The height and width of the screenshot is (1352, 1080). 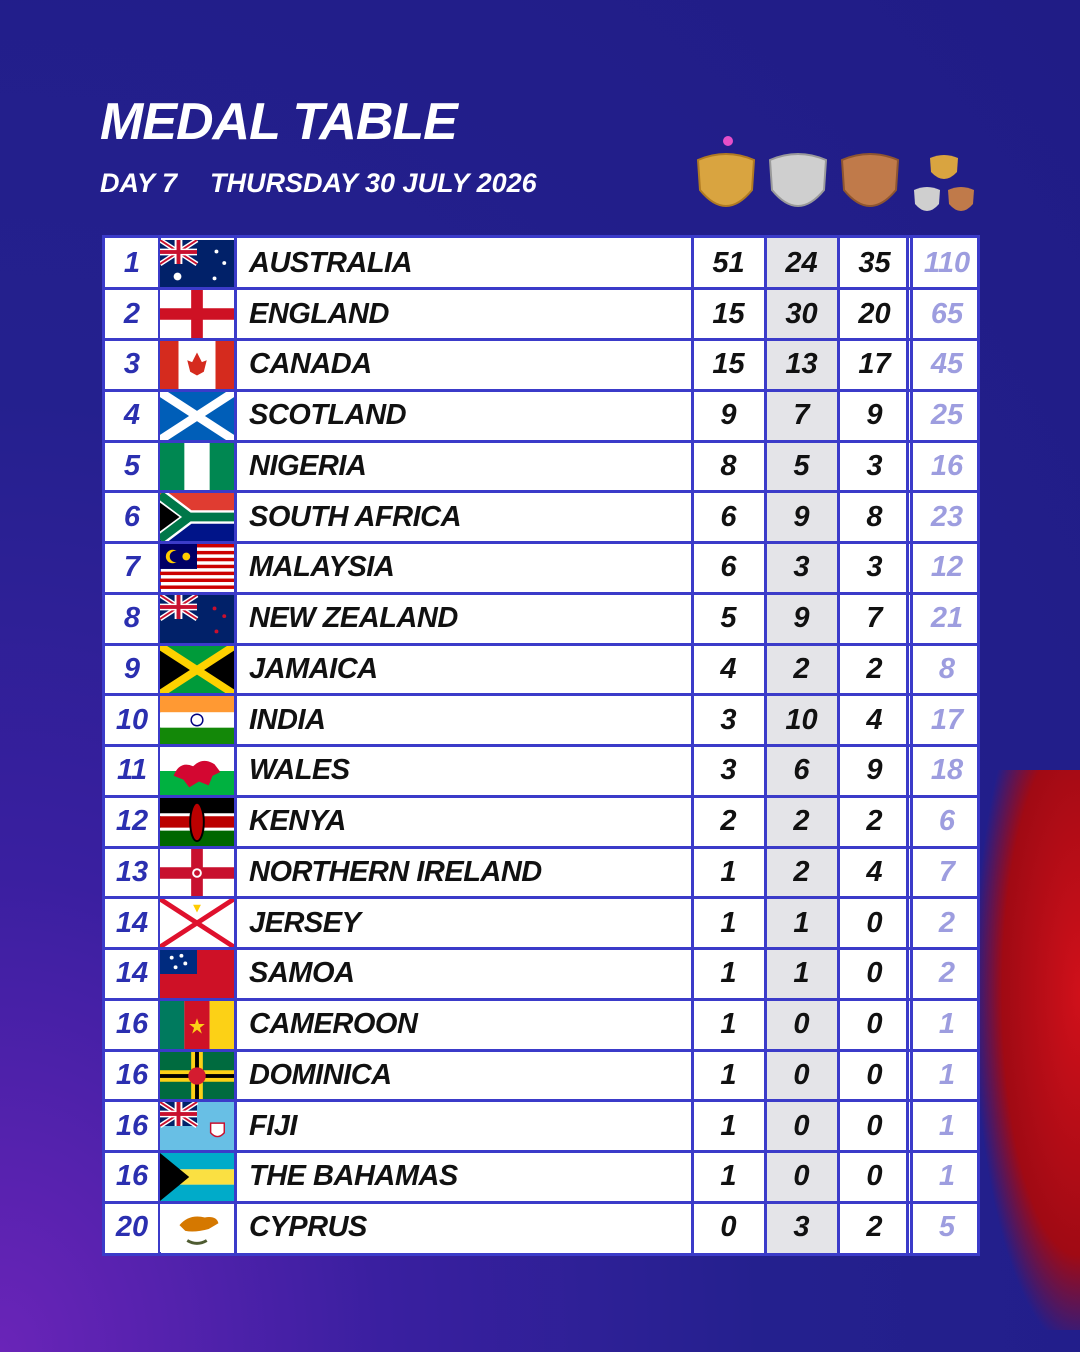 I want to click on gold: 4, so click(x=728, y=668).